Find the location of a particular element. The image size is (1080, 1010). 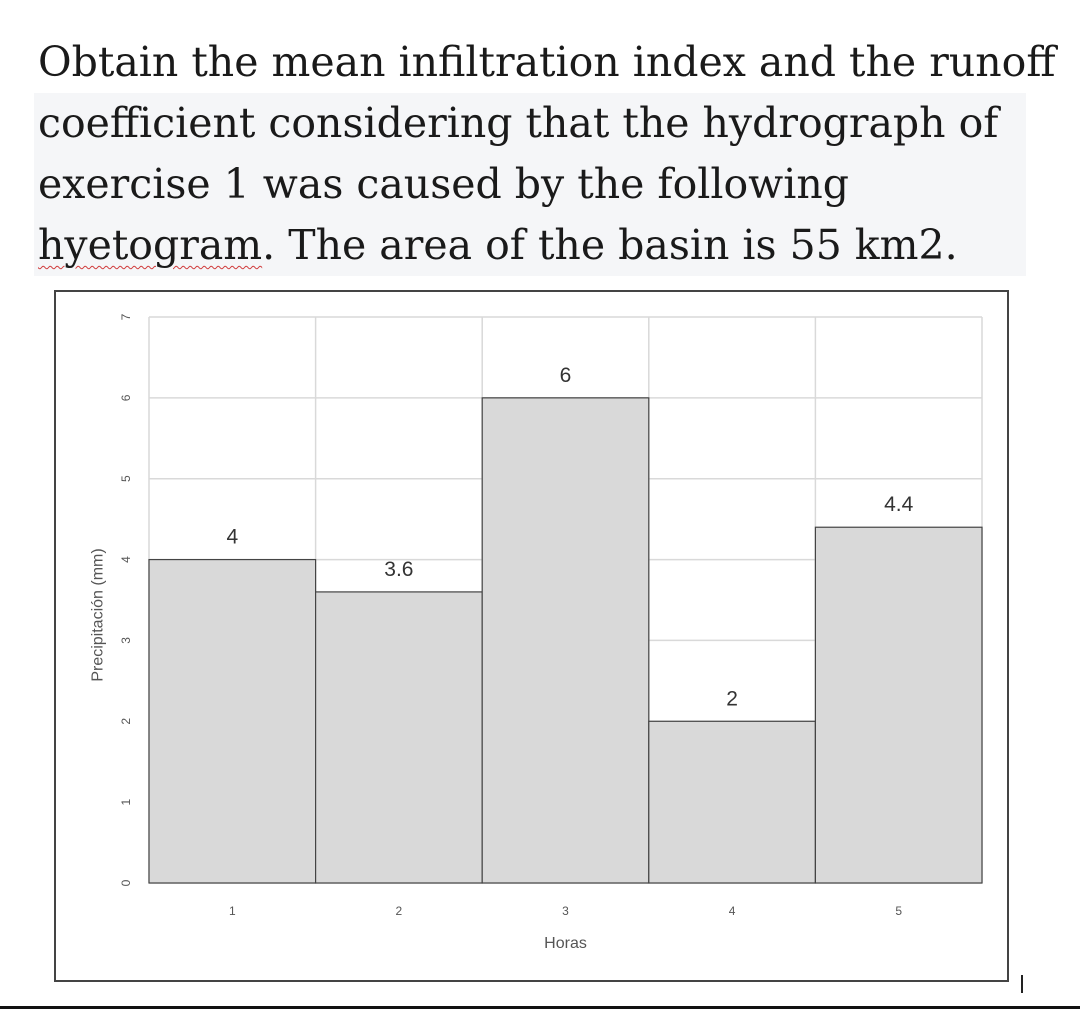

data-label: 6 is located at coordinates (566, 375).